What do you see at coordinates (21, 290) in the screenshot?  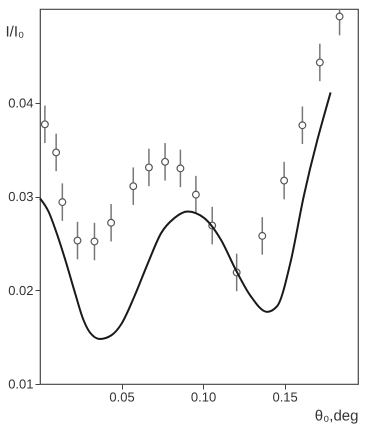 I see `y-tick-label: 0.02` at bounding box center [21, 290].